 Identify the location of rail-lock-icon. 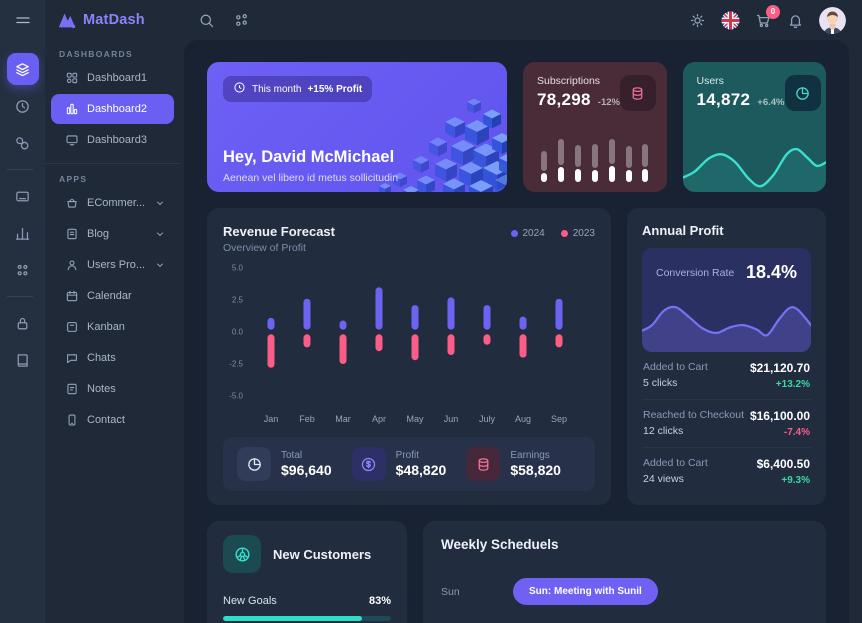
(23, 323).